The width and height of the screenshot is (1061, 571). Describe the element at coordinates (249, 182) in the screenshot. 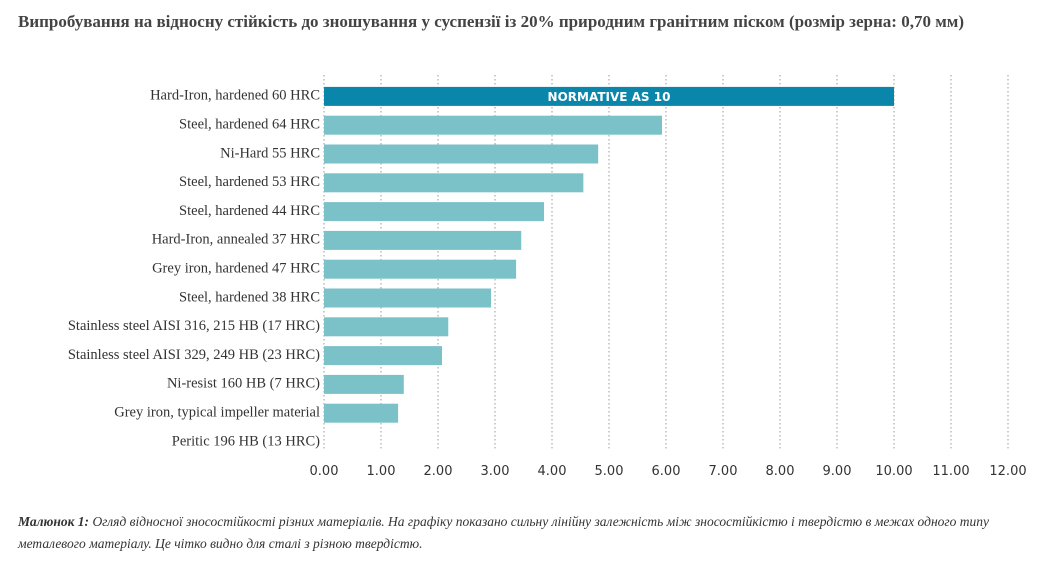

I see `y-tick-label: Steel, hardened 53 HRC` at that location.